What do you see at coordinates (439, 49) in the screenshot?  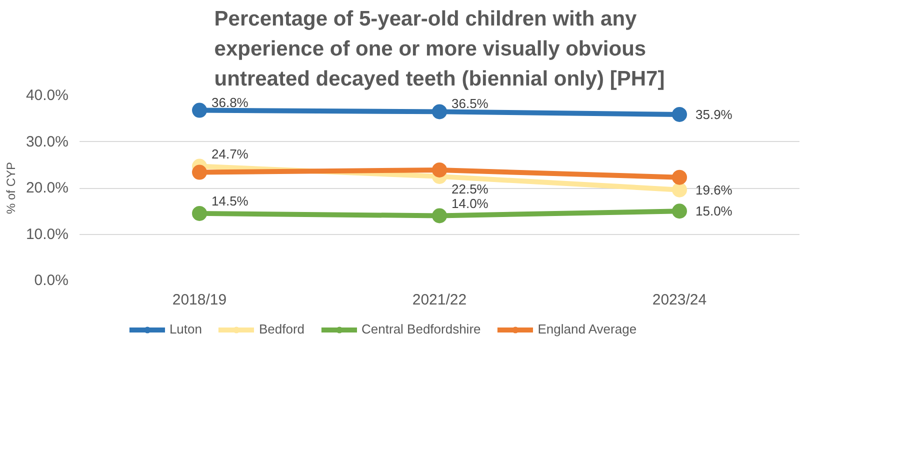 I see `chart-title: Percentage of 5-year-old children with any experience of one or more visually obvious untreated decayed teeth (biennial only) [PH7]` at bounding box center [439, 49].